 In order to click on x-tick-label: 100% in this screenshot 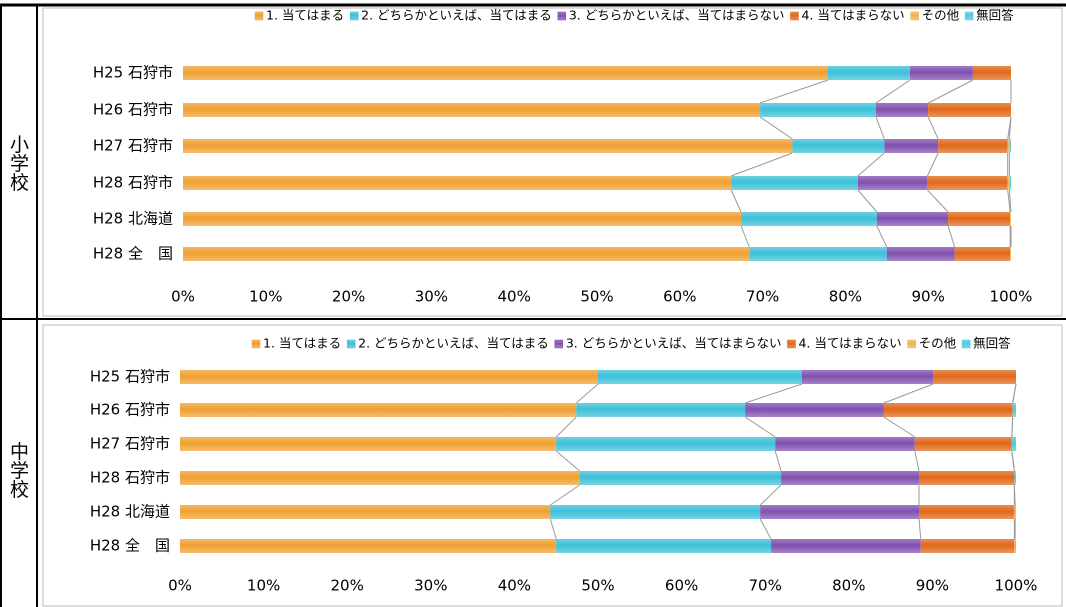, I will do `click(1011, 297)`.